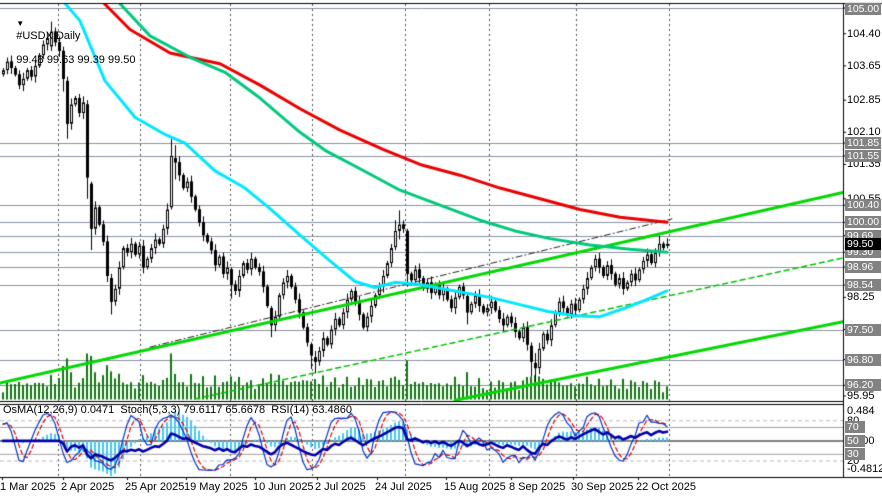 The width and height of the screenshot is (882, 497). What do you see at coordinates (863, 330) in the screenshot?
I see `price-axis-badge: 97.50` at bounding box center [863, 330].